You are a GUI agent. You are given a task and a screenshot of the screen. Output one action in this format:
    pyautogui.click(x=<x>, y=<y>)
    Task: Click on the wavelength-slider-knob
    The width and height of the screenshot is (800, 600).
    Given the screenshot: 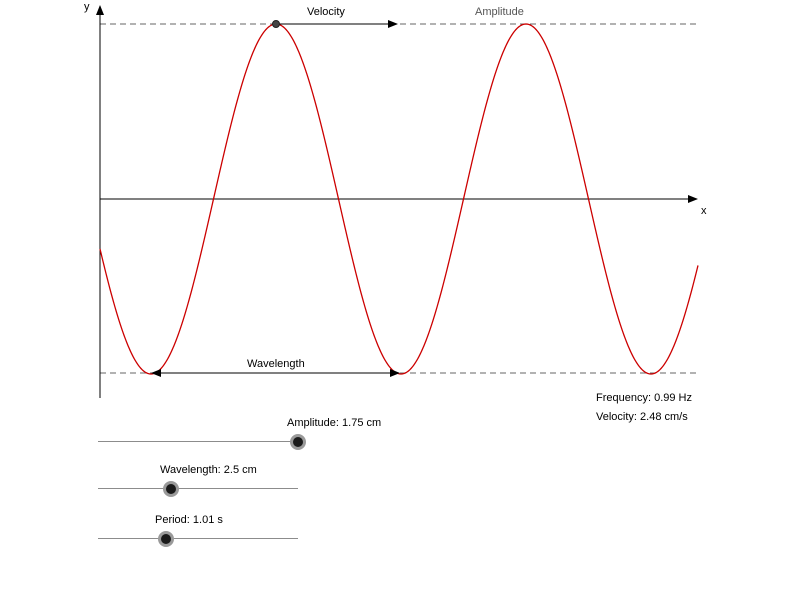 What is the action you would take?
    pyautogui.click(x=171, y=489)
    